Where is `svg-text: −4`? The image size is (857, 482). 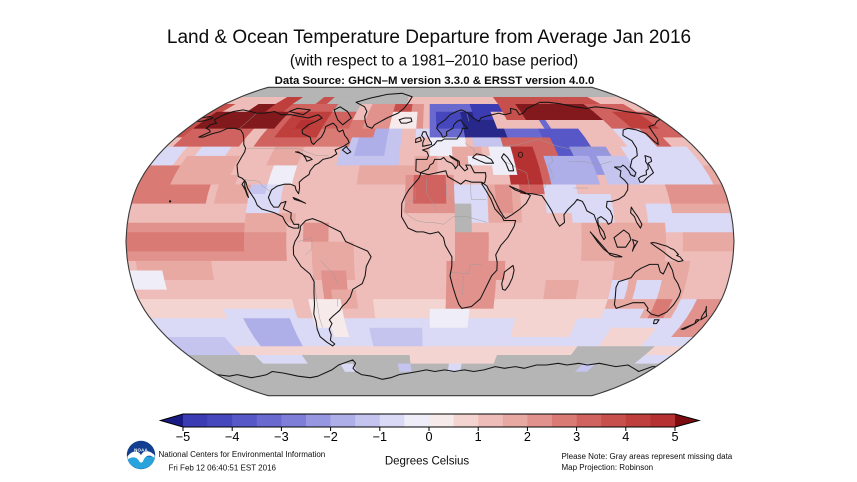
svg-text: −4 is located at coordinates (232, 437).